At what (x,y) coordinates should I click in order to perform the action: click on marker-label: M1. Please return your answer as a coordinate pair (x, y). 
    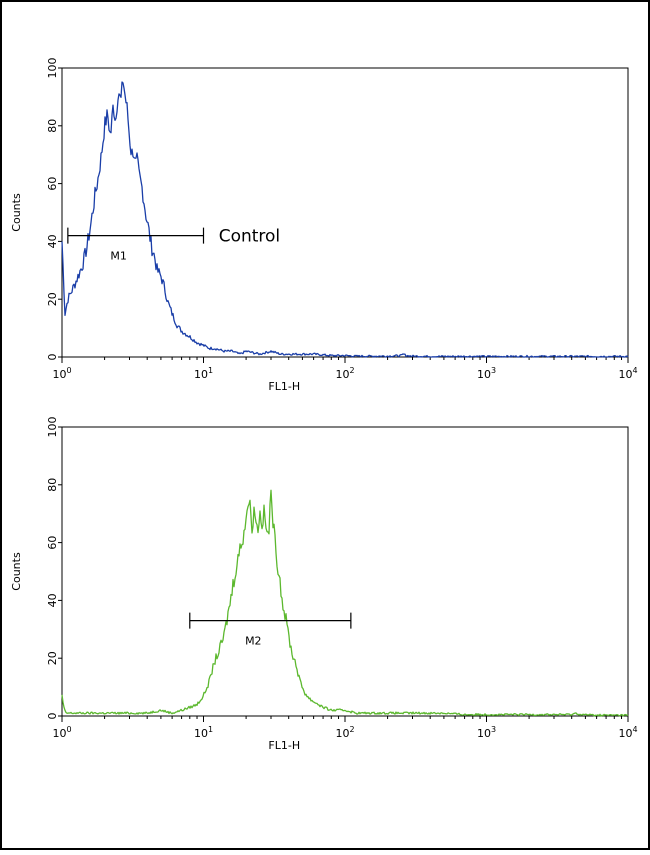
    Looking at the image, I should click on (118, 256).